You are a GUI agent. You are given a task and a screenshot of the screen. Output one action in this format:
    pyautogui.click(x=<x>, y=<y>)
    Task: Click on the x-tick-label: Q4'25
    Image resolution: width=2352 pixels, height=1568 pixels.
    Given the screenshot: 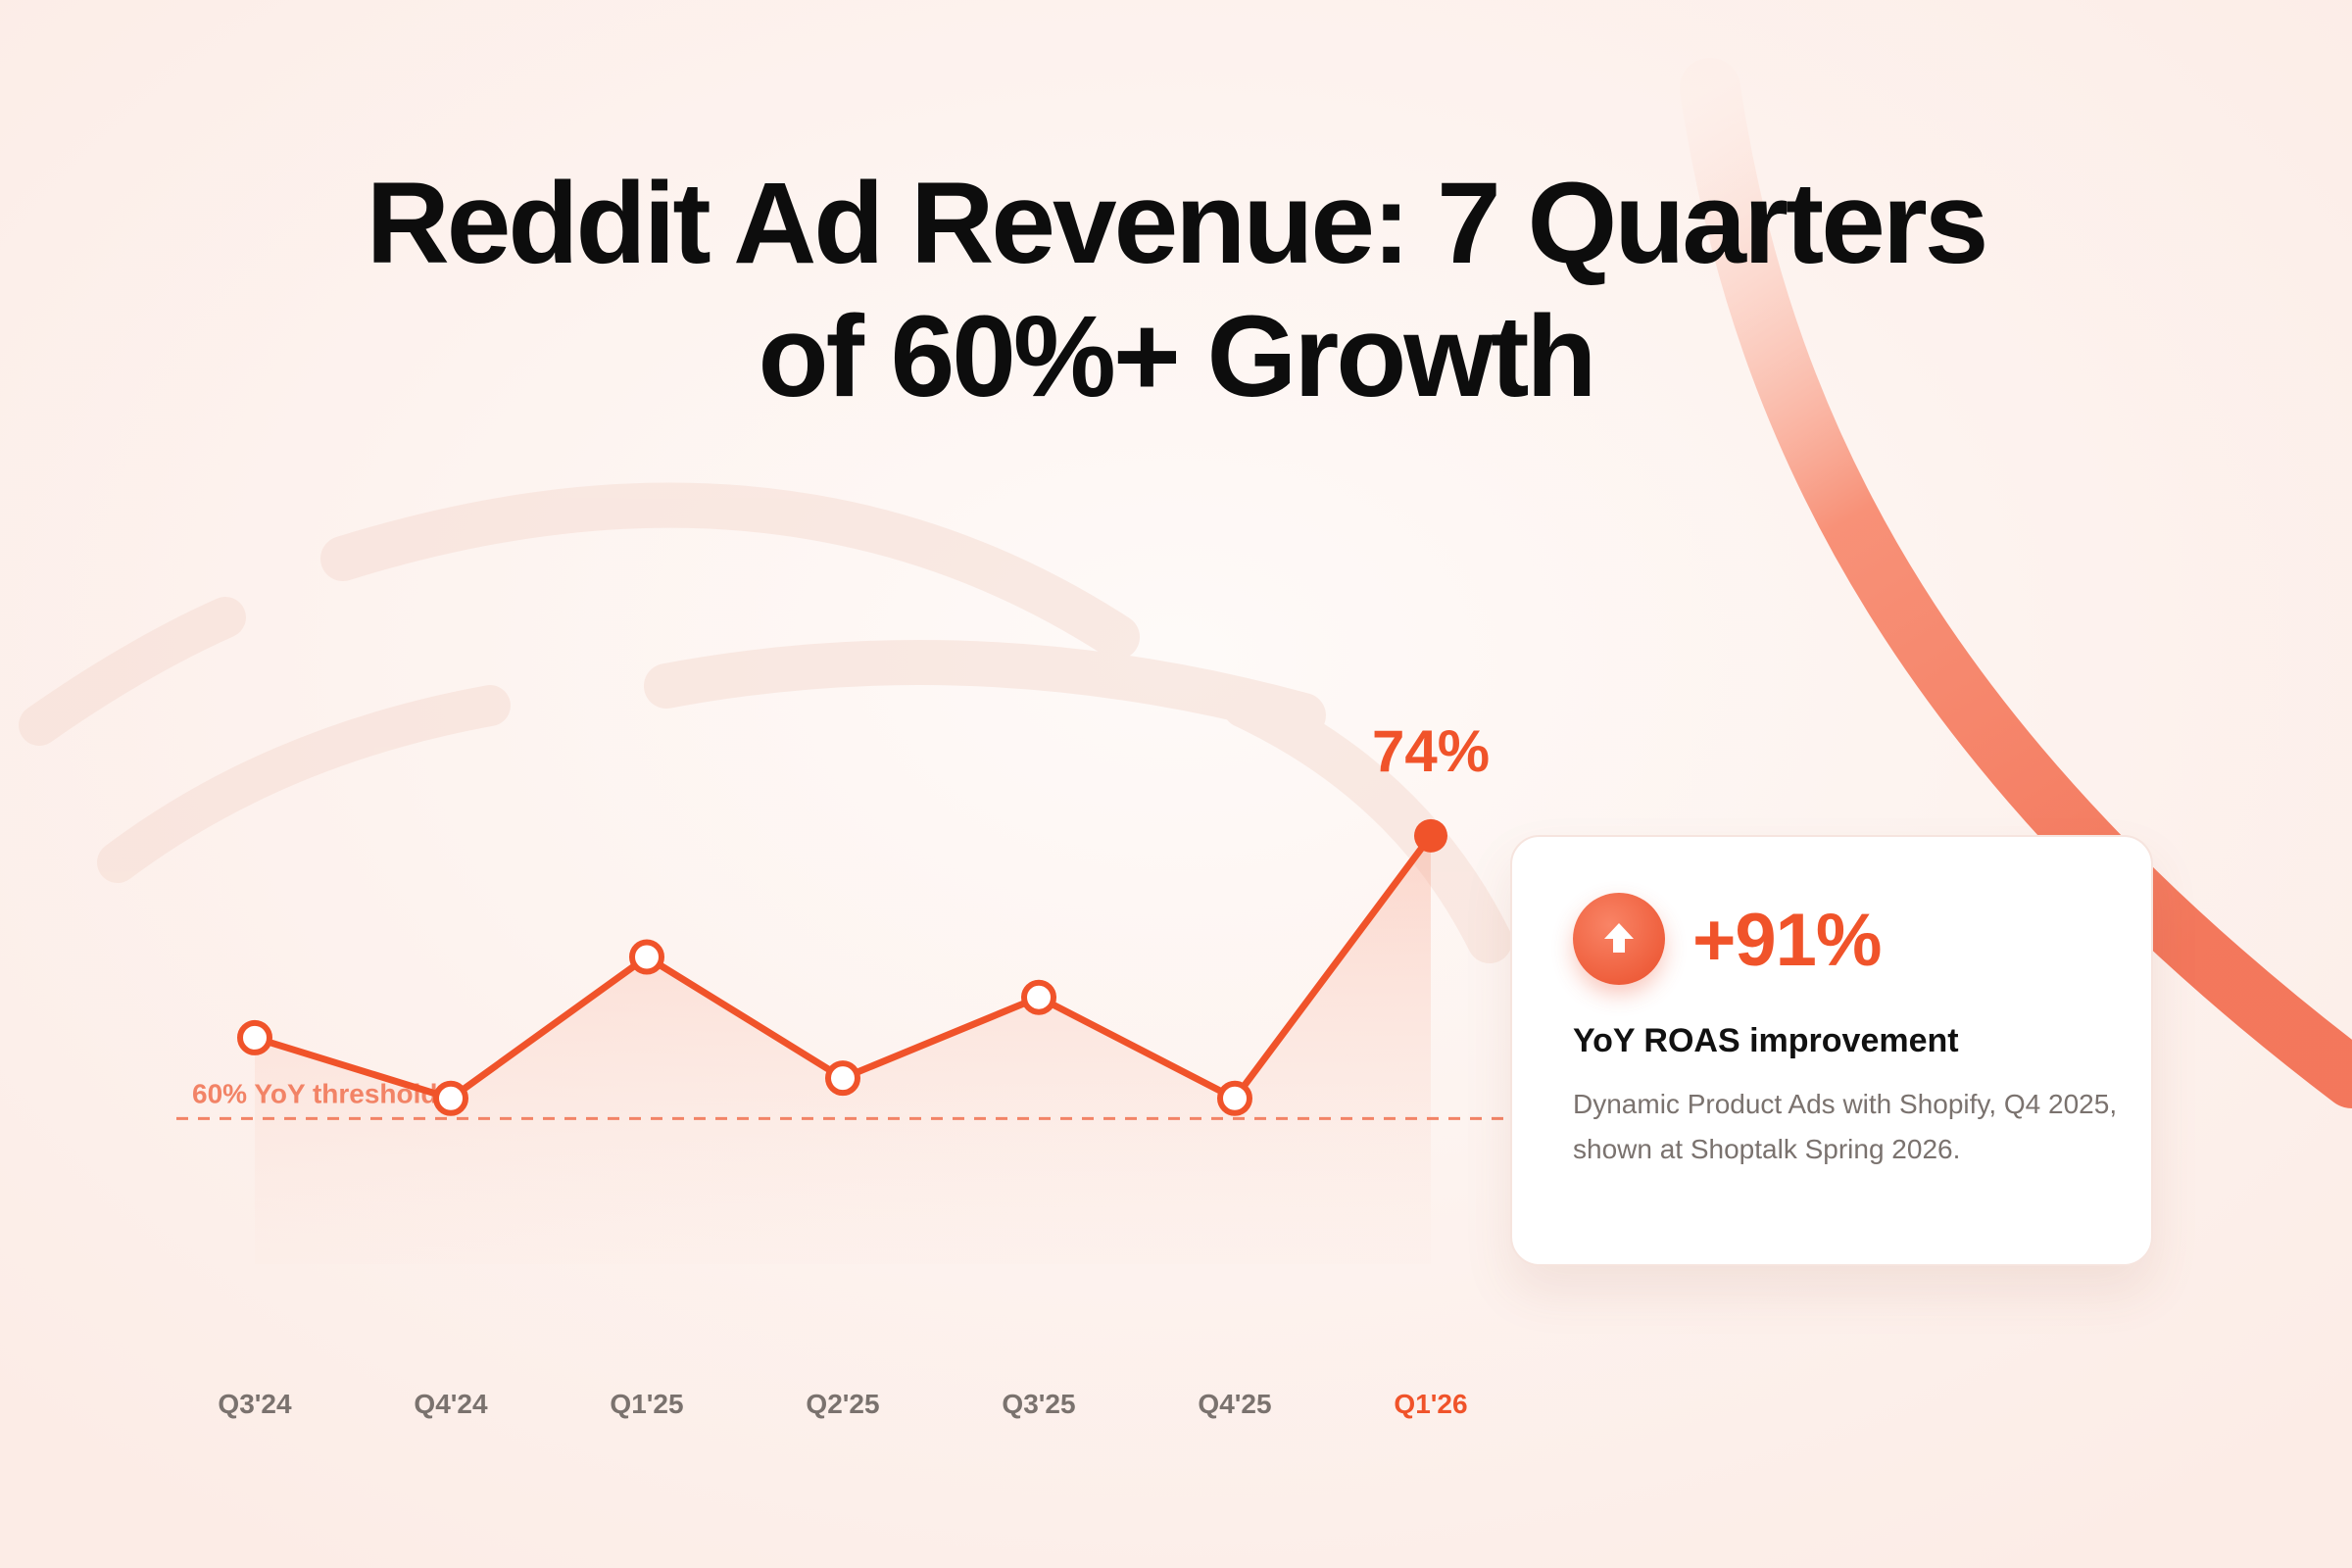 What is the action you would take?
    pyautogui.click(x=1234, y=1404)
    